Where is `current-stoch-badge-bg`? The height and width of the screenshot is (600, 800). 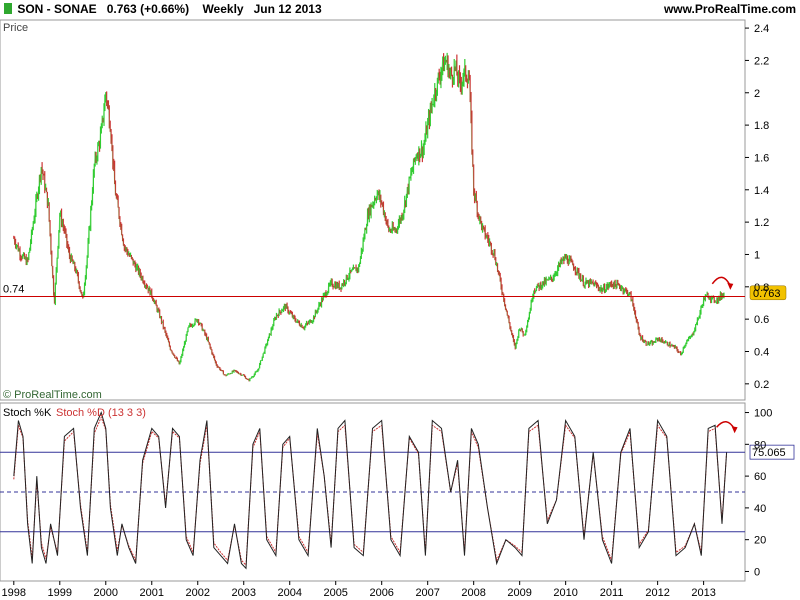
current-stoch-badge-bg is located at coordinates (772, 452).